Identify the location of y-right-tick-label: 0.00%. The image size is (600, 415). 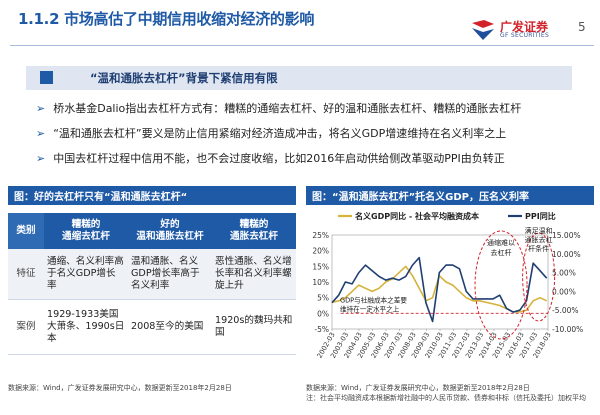
(564, 291).